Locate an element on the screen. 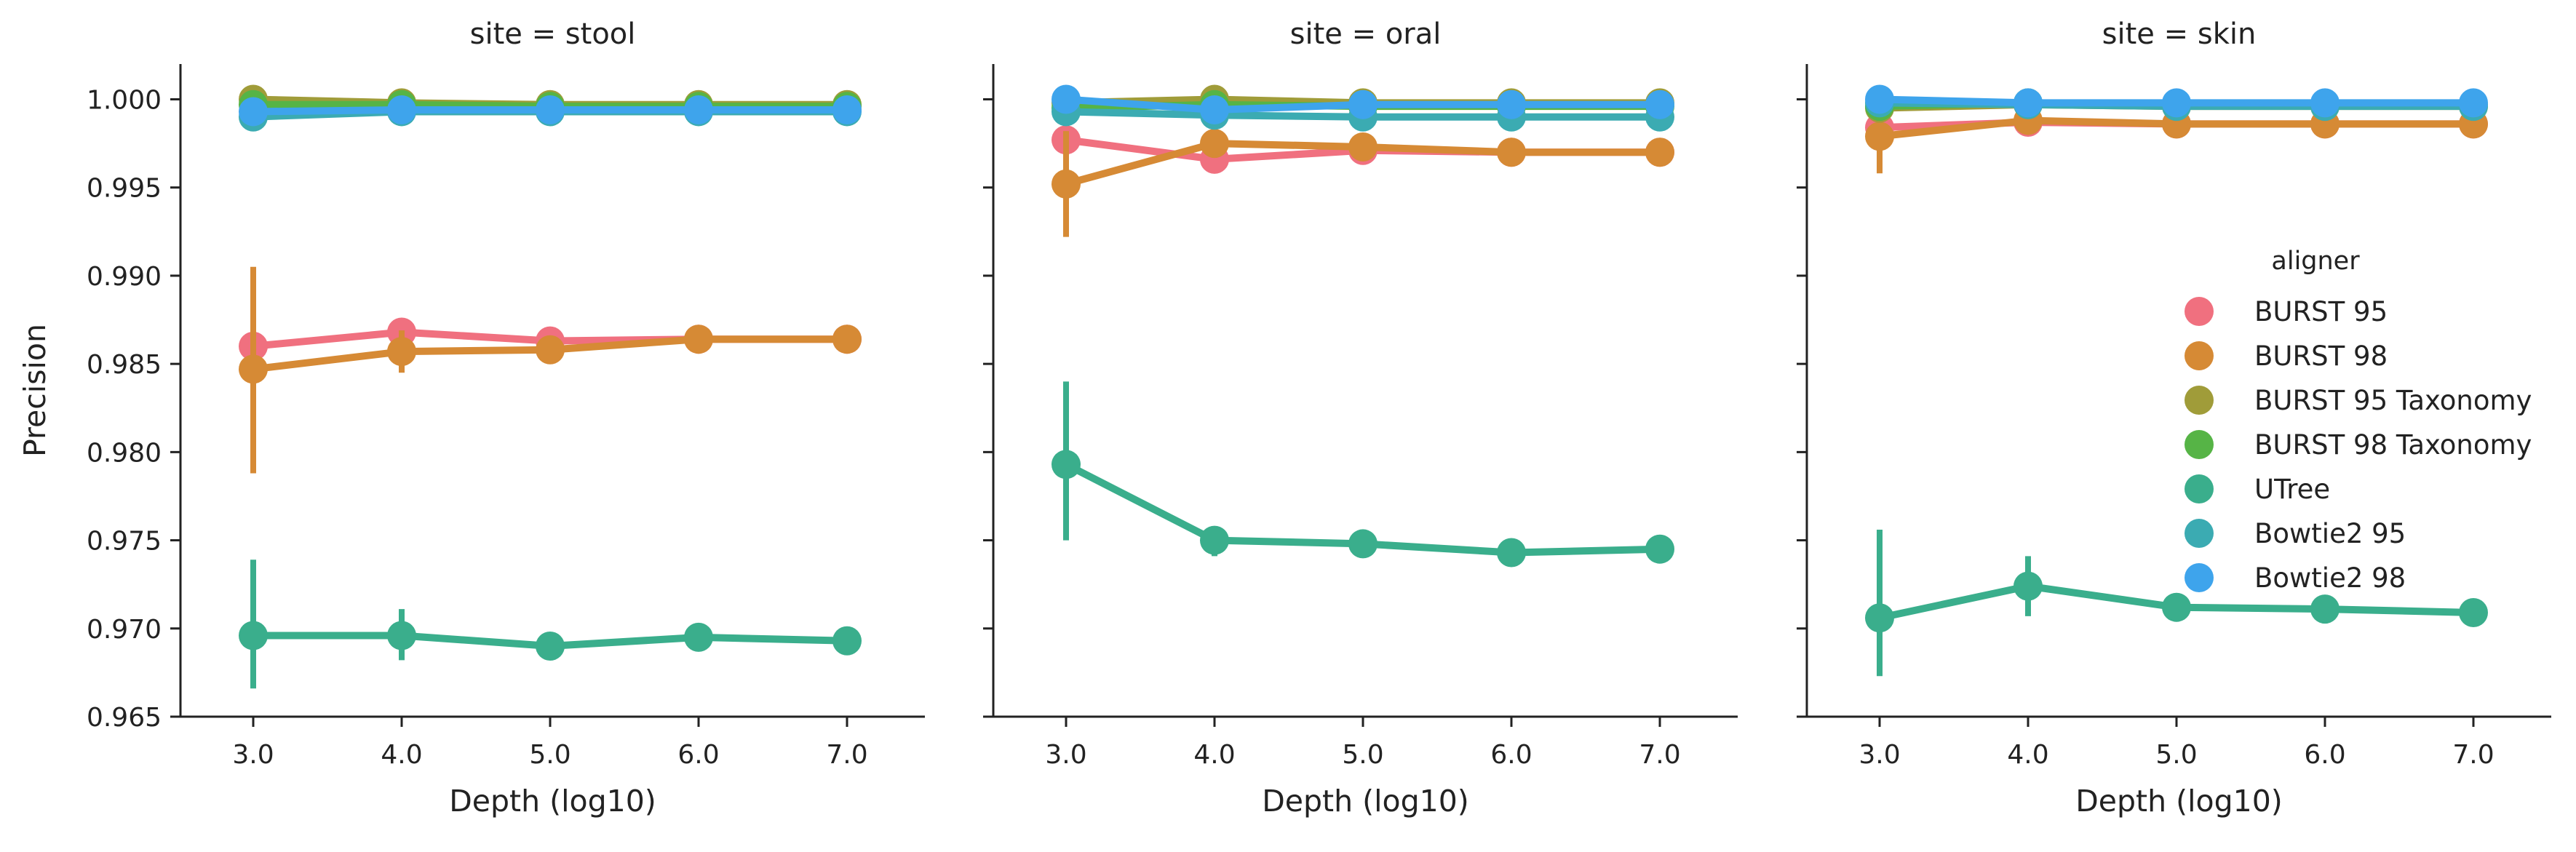  y-tick-label: 1.000 is located at coordinates (124, 100).